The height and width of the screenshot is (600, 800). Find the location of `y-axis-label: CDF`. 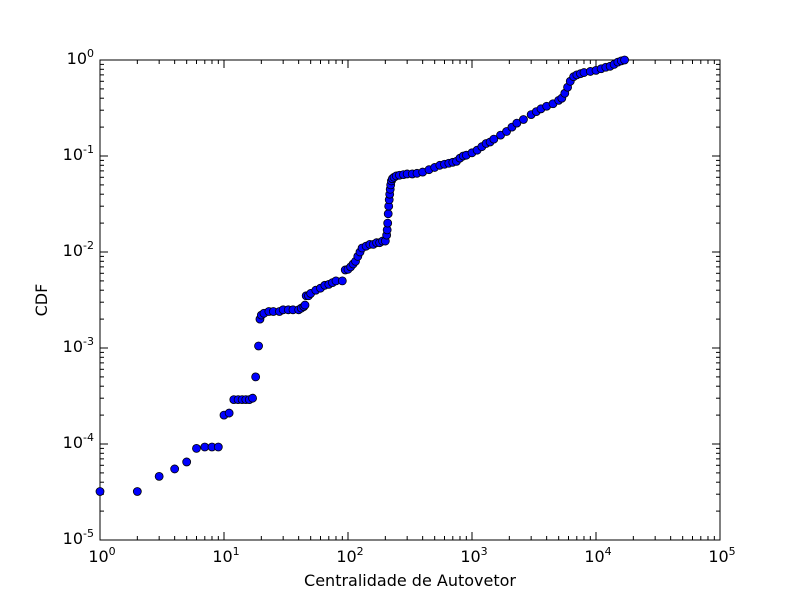

y-axis-label: CDF is located at coordinates (41, 300).